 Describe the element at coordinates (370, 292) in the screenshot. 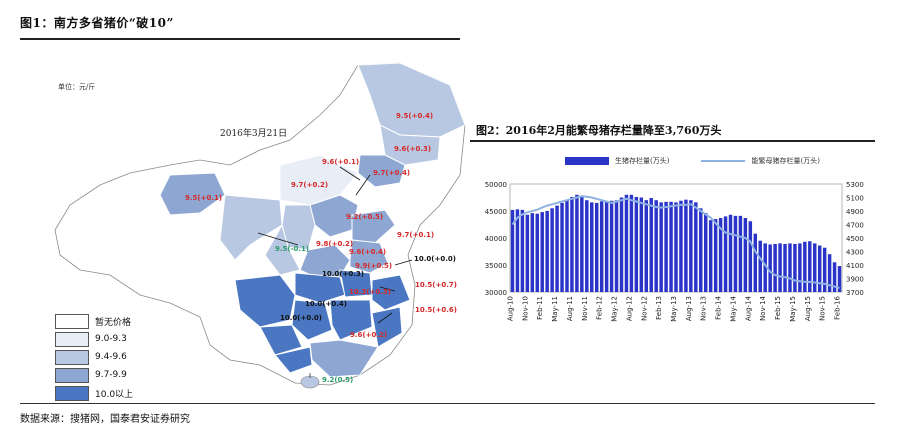

I see `map-label: 10.3(+0.3)` at that location.